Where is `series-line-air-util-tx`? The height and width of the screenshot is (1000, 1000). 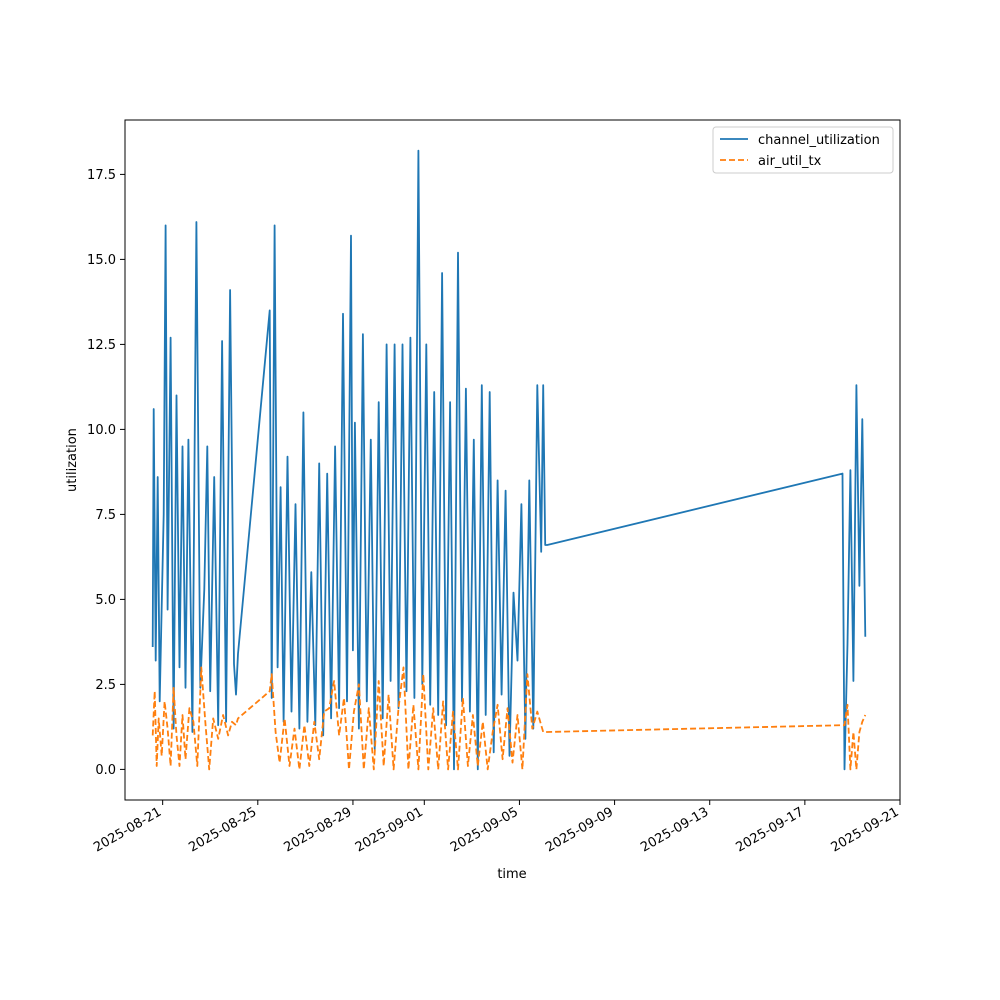 series-line-air-util-tx is located at coordinates (509, 718).